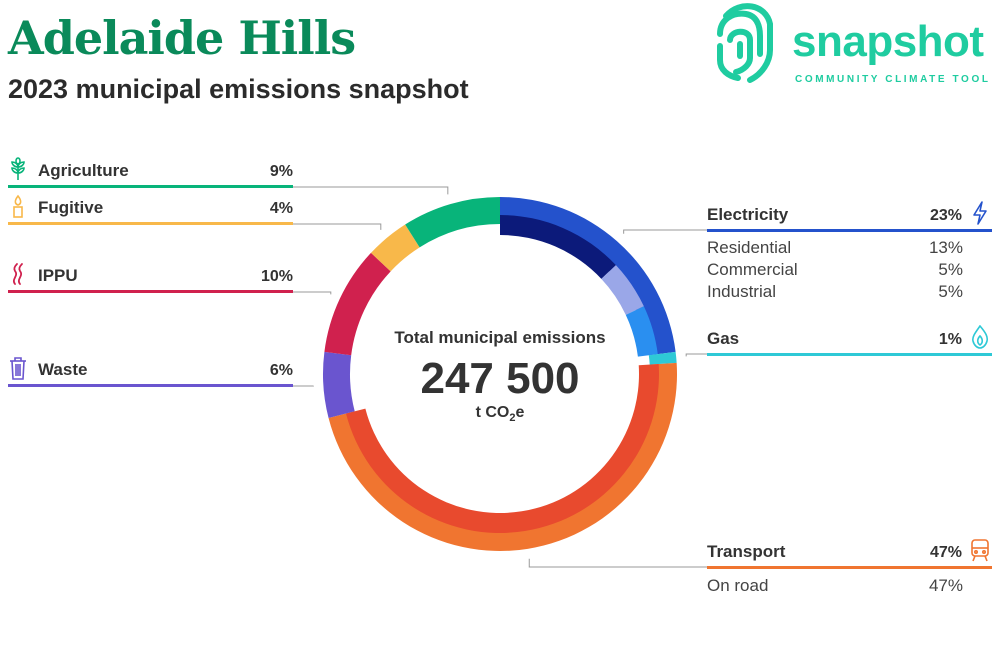 Image resolution: width=1000 pixels, height=670 pixels. What do you see at coordinates (357, 304) in the screenshot?
I see `slice-ippu` at bounding box center [357, 304].